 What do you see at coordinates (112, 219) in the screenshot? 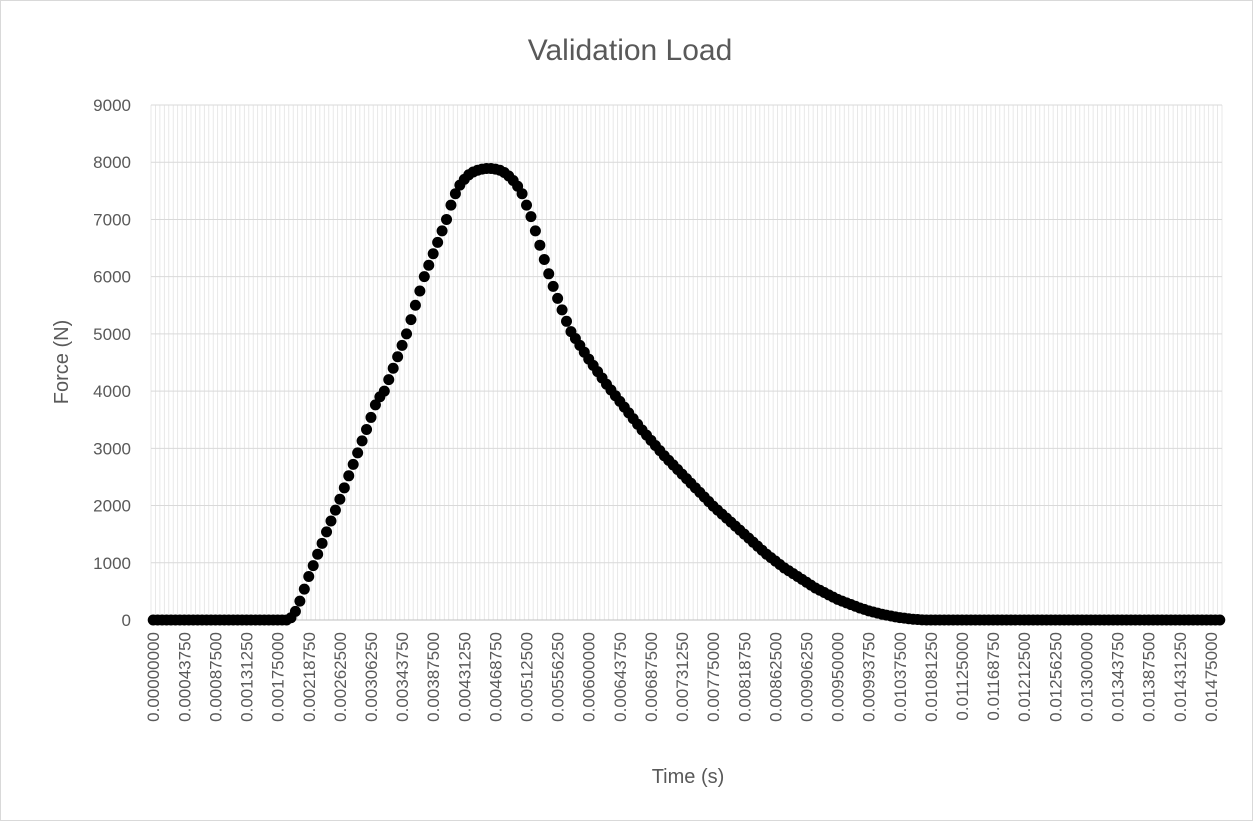
I see `y-tick-label: 7000` at bounding box center [112, 219].